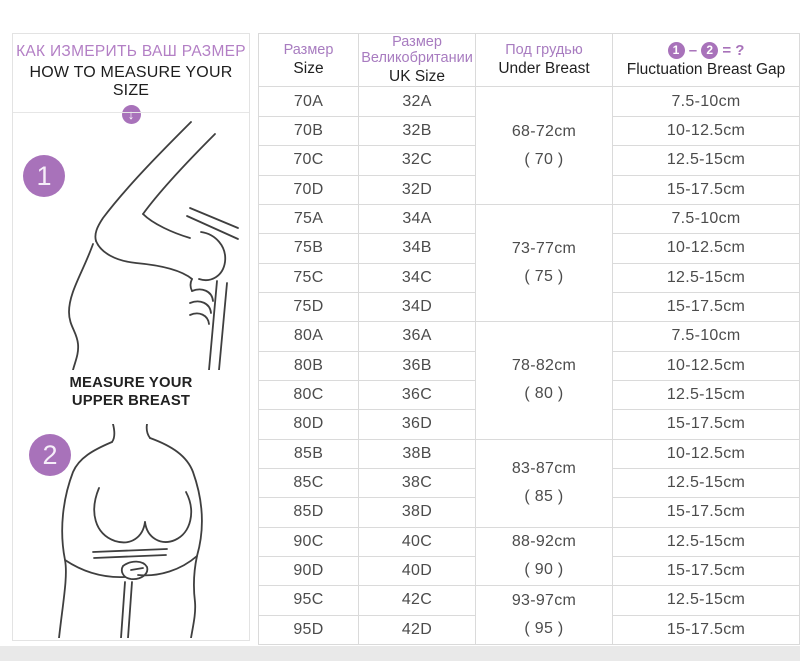 The width and height of the screenshot is (800, 661). What do you see at coordinates (417, 483) in the screenshot?
I see `uk-size-cell: 38C` at bounding box center [417, 483].